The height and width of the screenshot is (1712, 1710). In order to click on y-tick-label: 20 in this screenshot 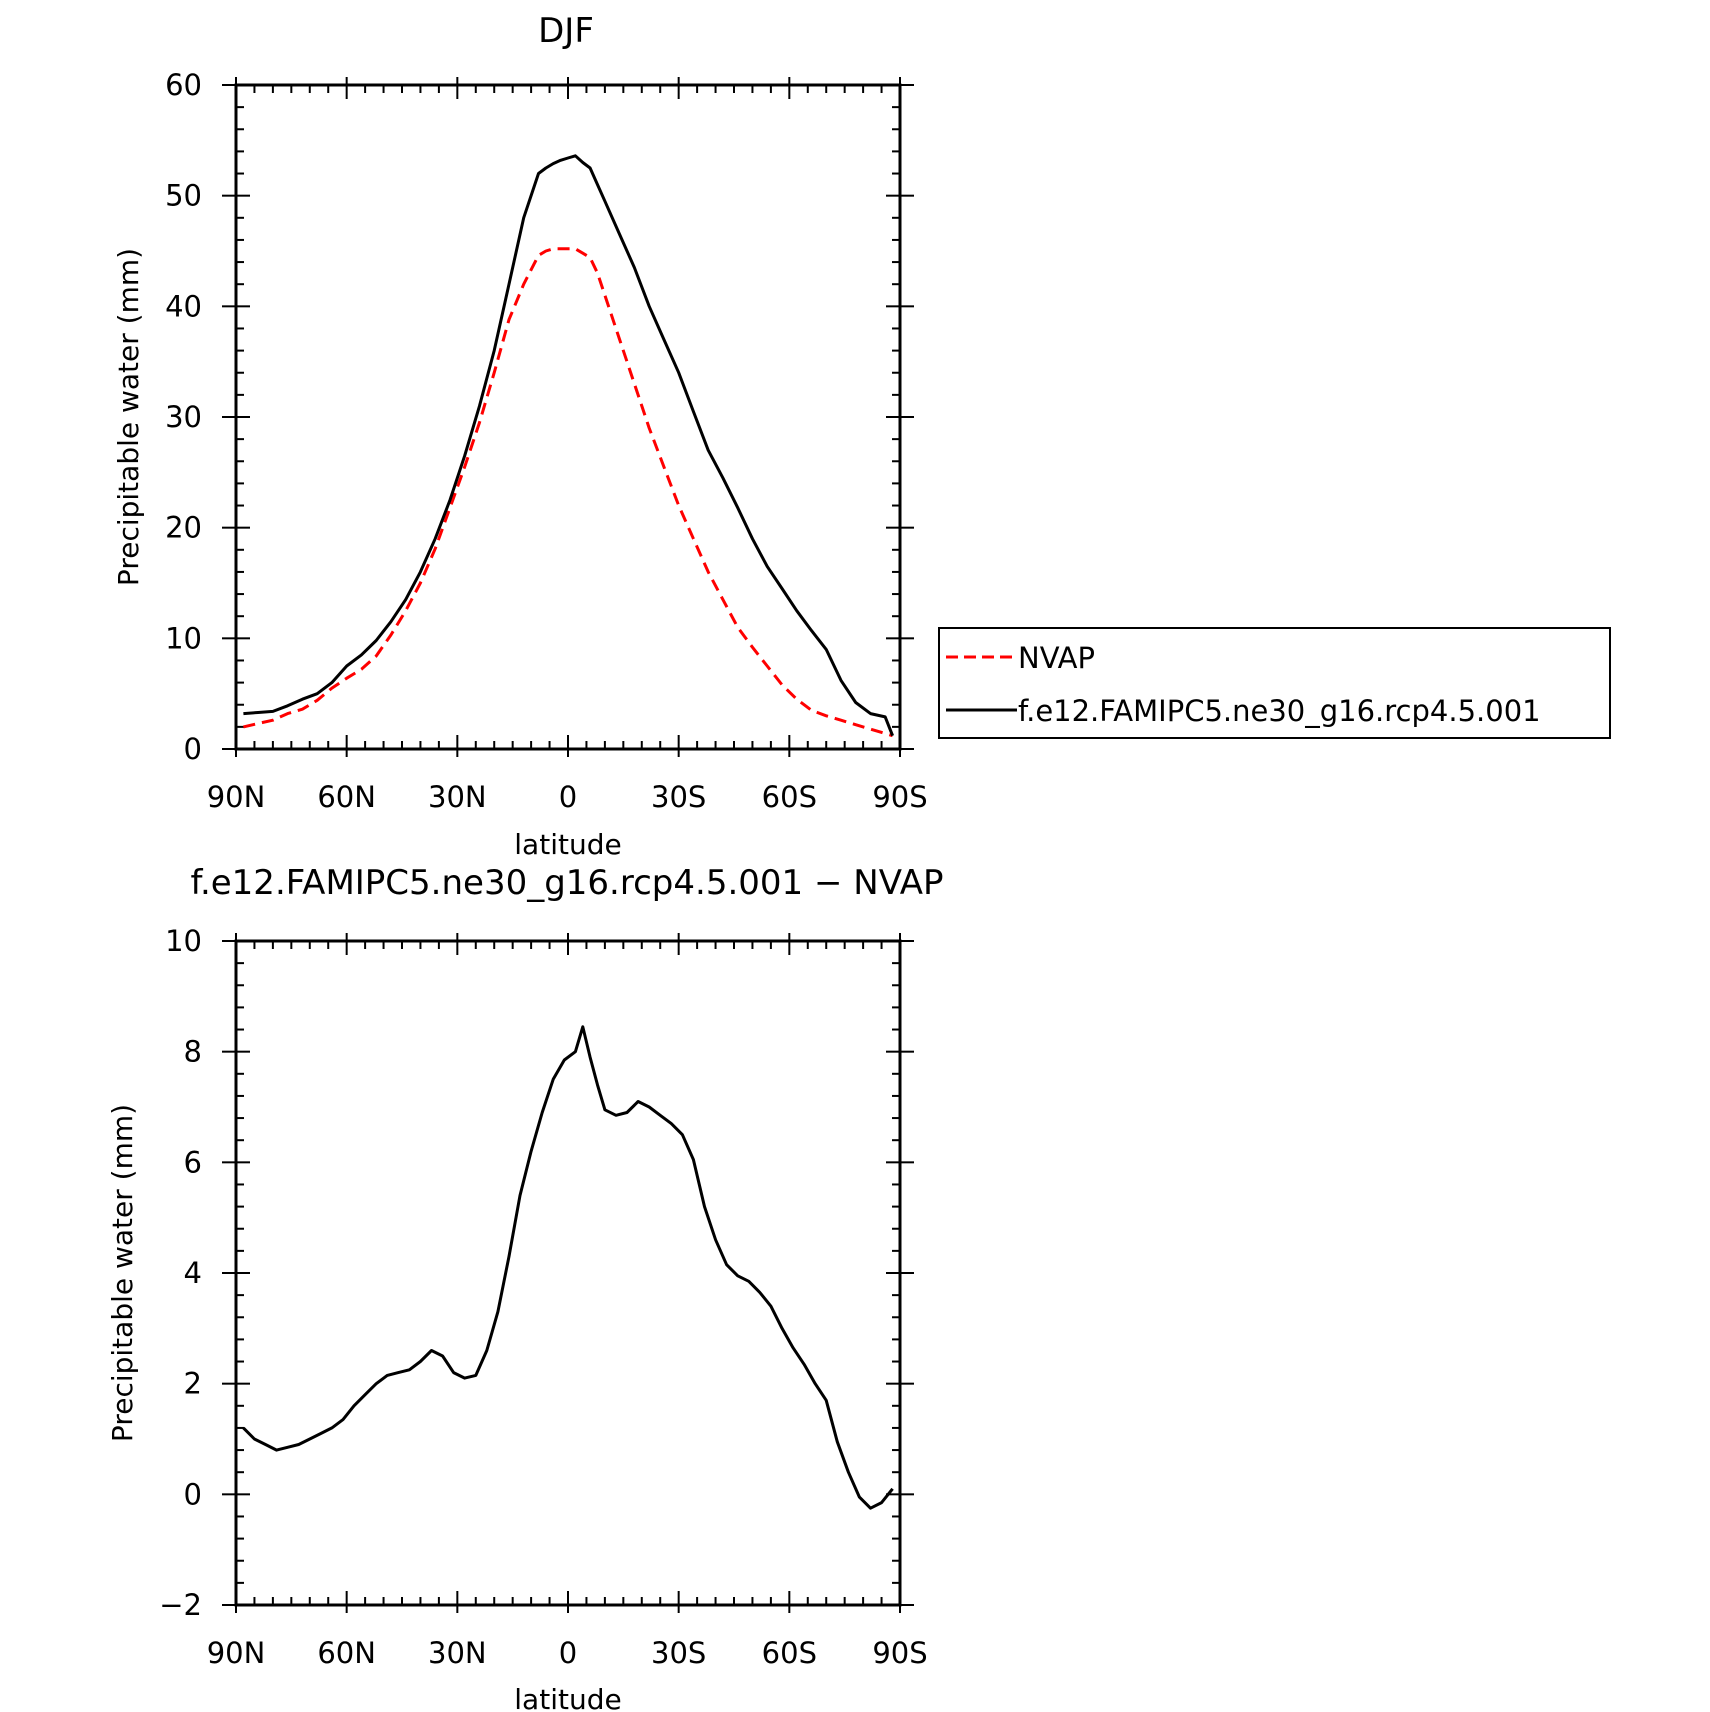, I will do `click(183, 528)`.